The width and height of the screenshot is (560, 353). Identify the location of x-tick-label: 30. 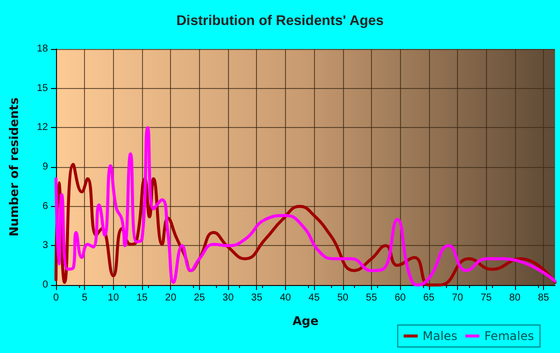
(228, 298).